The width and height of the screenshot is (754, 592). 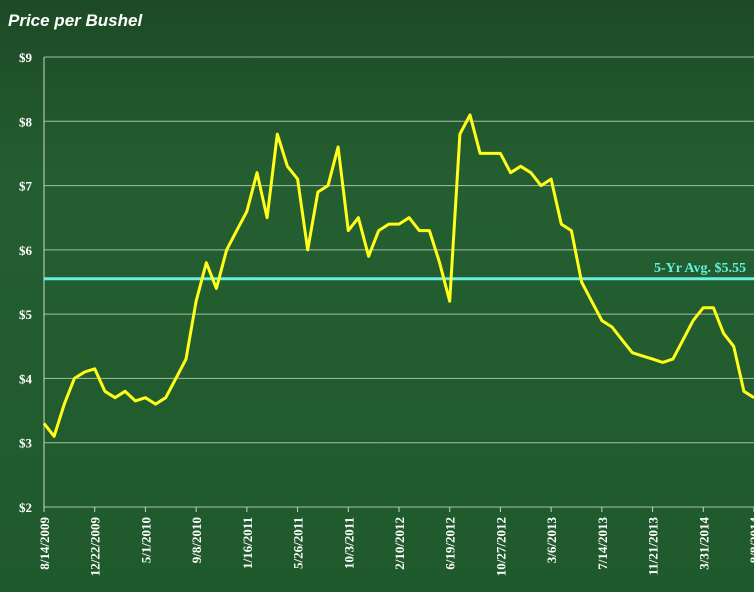 What do you see at coordinates (26, 57) in the screenshot?
I see `y-tick-label: $9` at bounding box center [26, 57].